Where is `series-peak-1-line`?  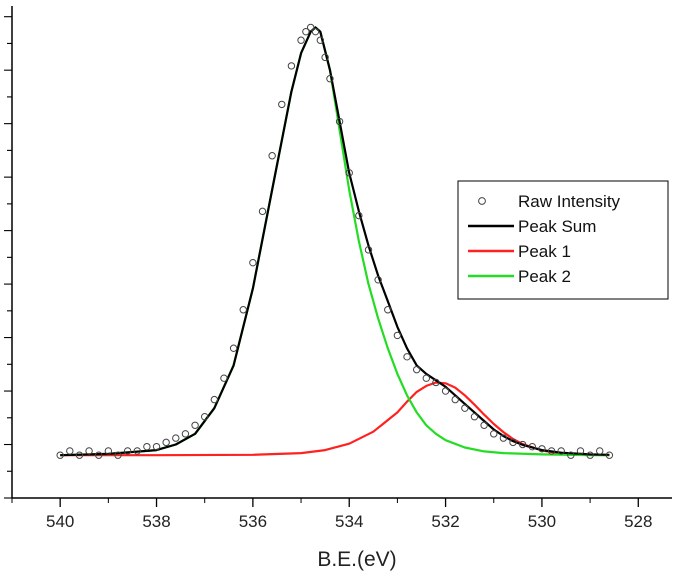
series-peak-1-line is located at coordinates (335, 419).